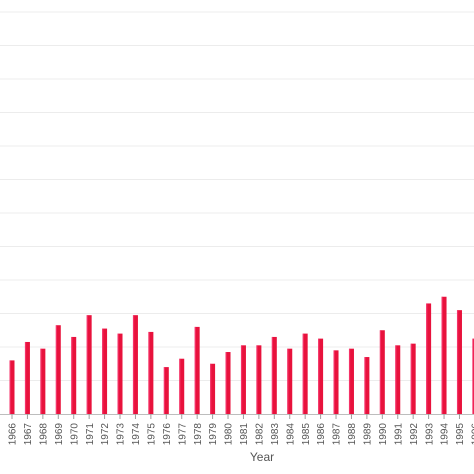 Image resolution: width=474 pixels, height=474 pixels. I want to click on x-tick-label: 1967, so click(28, 434).